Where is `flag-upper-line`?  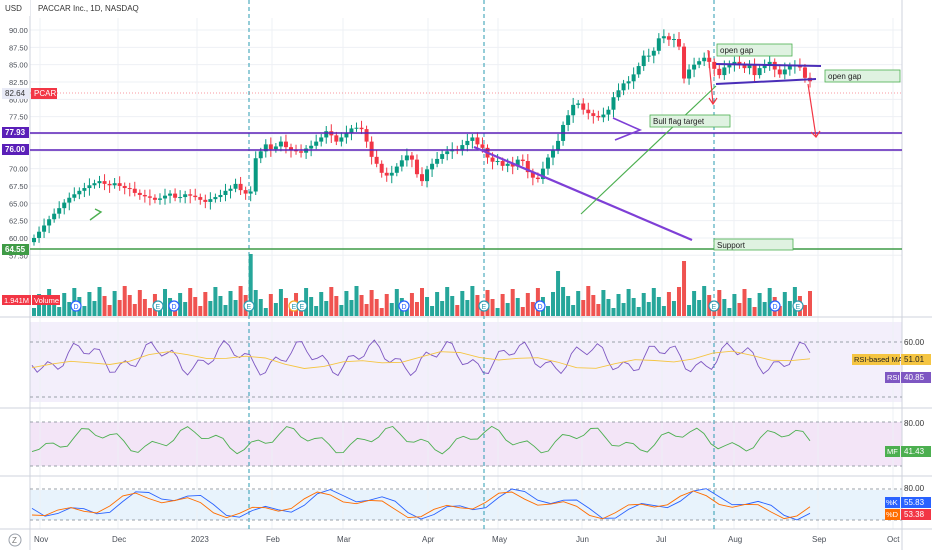
flag-upper-line is located at coordinates (768, 65).